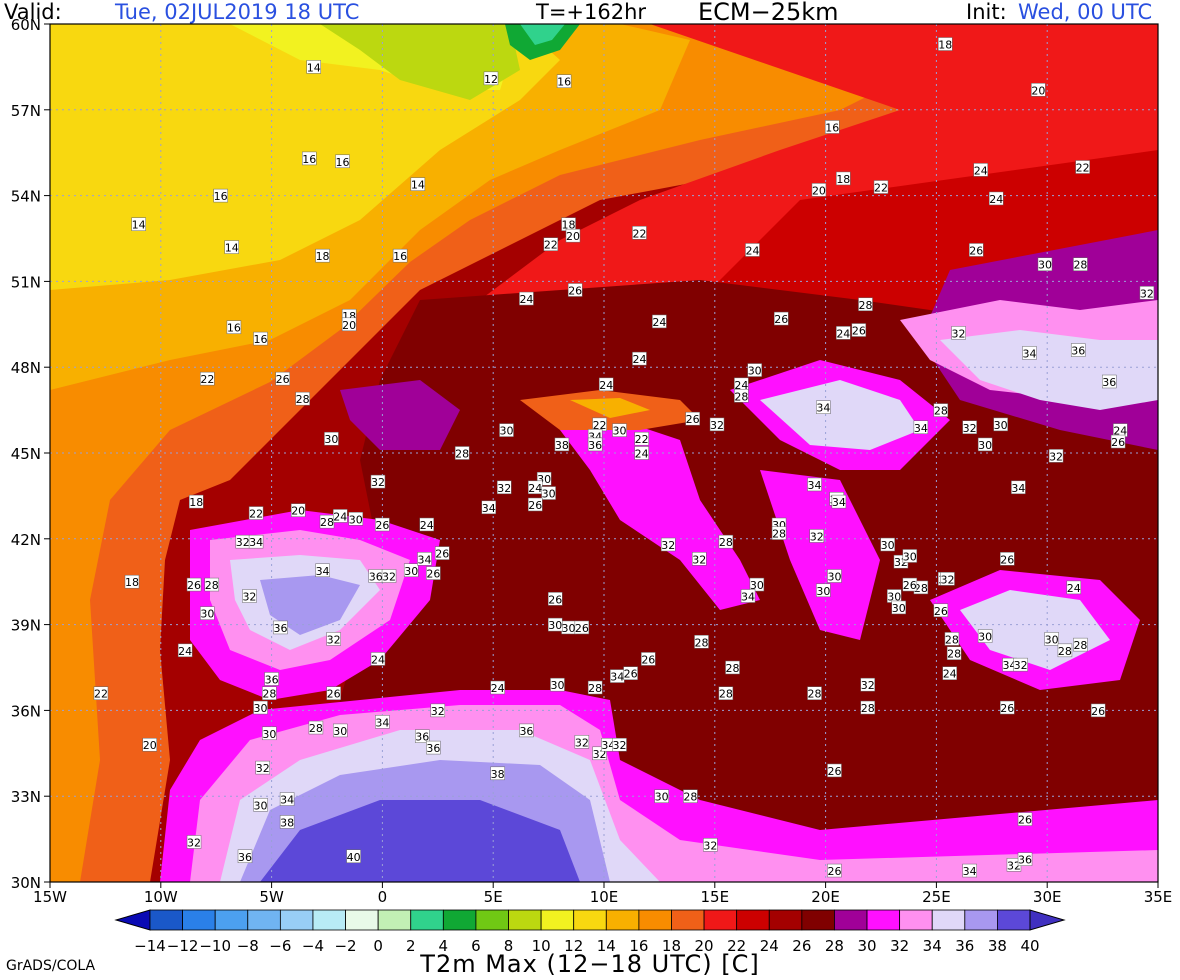 The image size is (1180, 980). Describe the element at coordinates (1085, 12) in the screenshot. I see `init-time: Wed, 00 UTC` at that location.